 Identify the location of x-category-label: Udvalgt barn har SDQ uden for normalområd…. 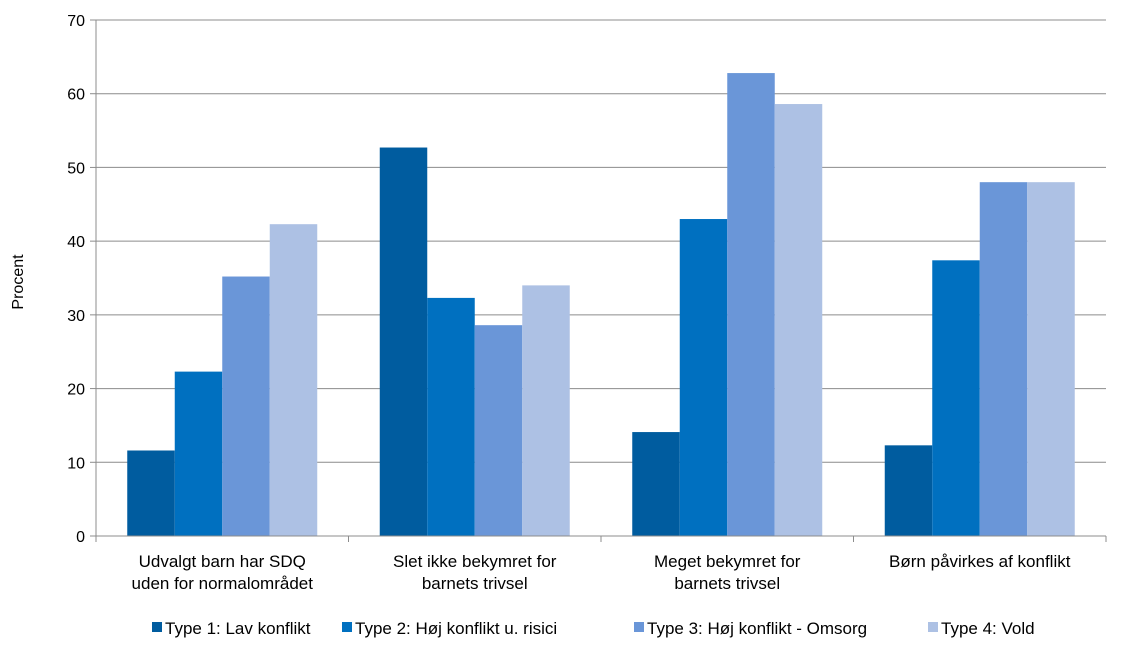
(223, 572).